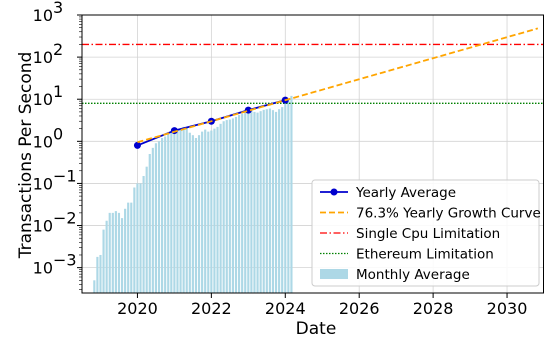 The width and height of the screenshot is (544, 339). I want to click on legend-box, so click(425, 233).